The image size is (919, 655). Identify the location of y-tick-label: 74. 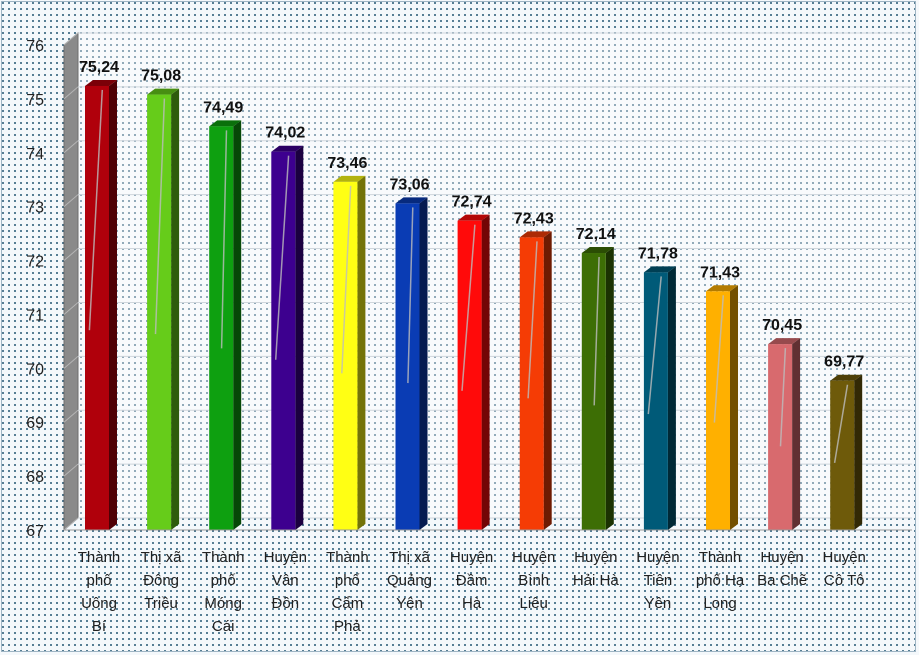
(35, 154).